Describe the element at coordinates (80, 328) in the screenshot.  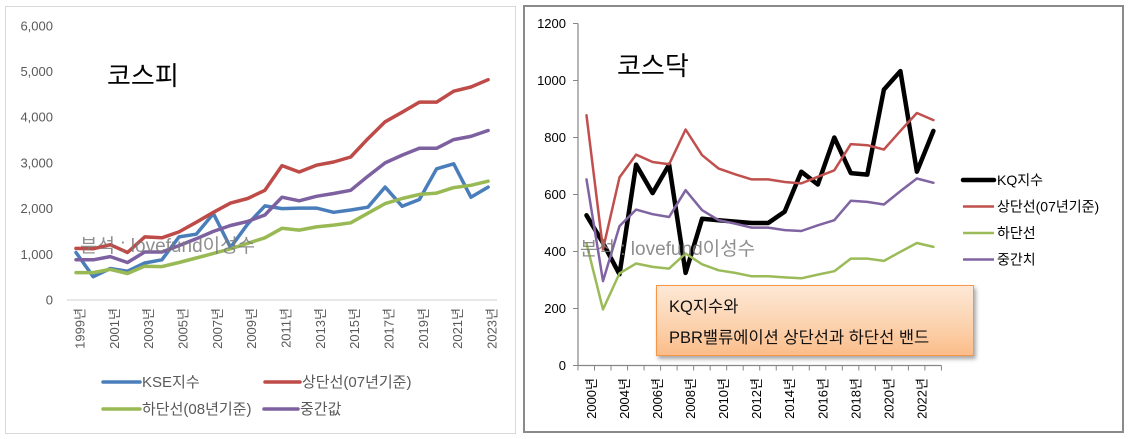
I see `x-tick-label: 1999년` at that location.